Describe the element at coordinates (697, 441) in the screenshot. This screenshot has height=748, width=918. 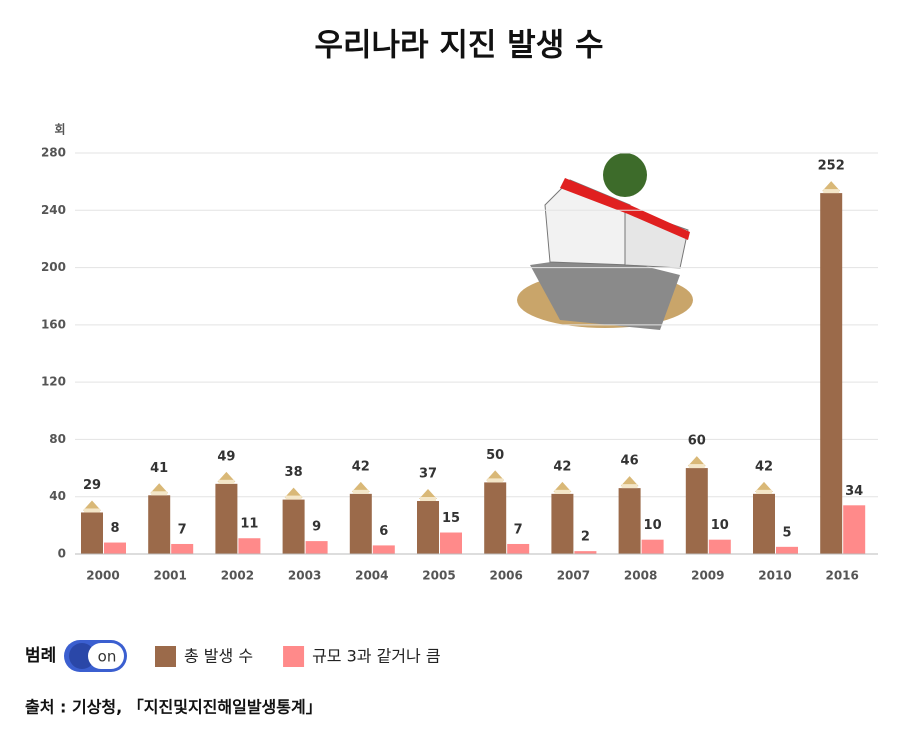
I see `value-label: 60` at that location.